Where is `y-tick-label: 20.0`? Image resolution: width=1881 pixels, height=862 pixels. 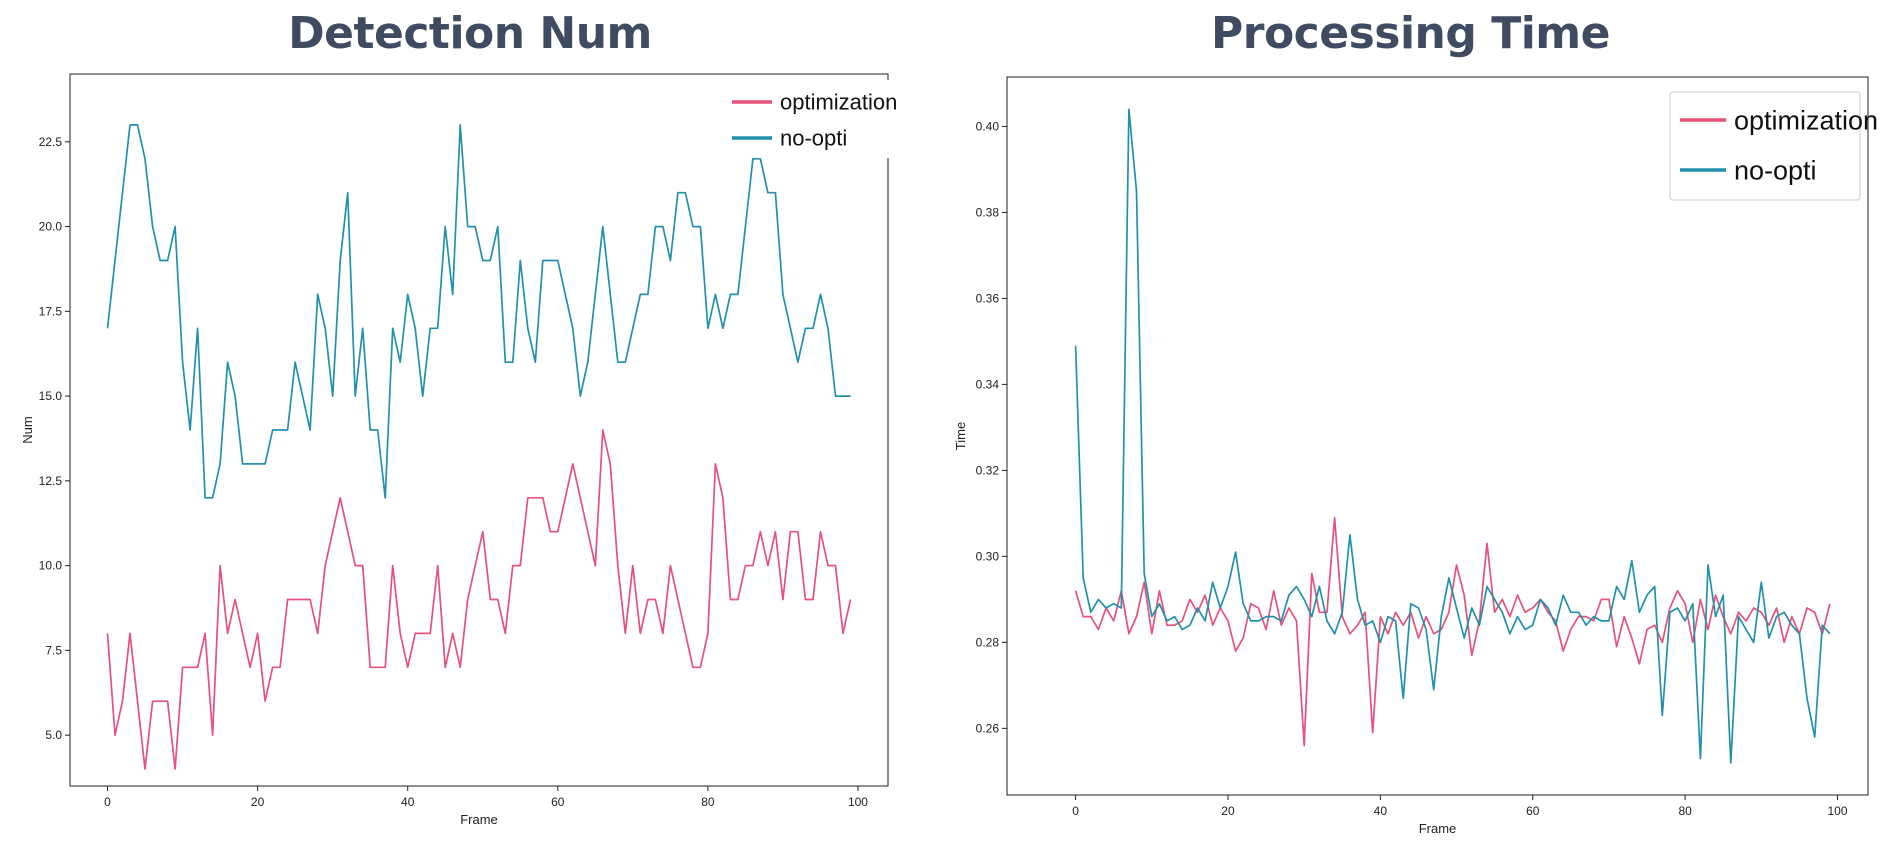 y-tick-label: 20.0 is located at coordinates (51, 227).